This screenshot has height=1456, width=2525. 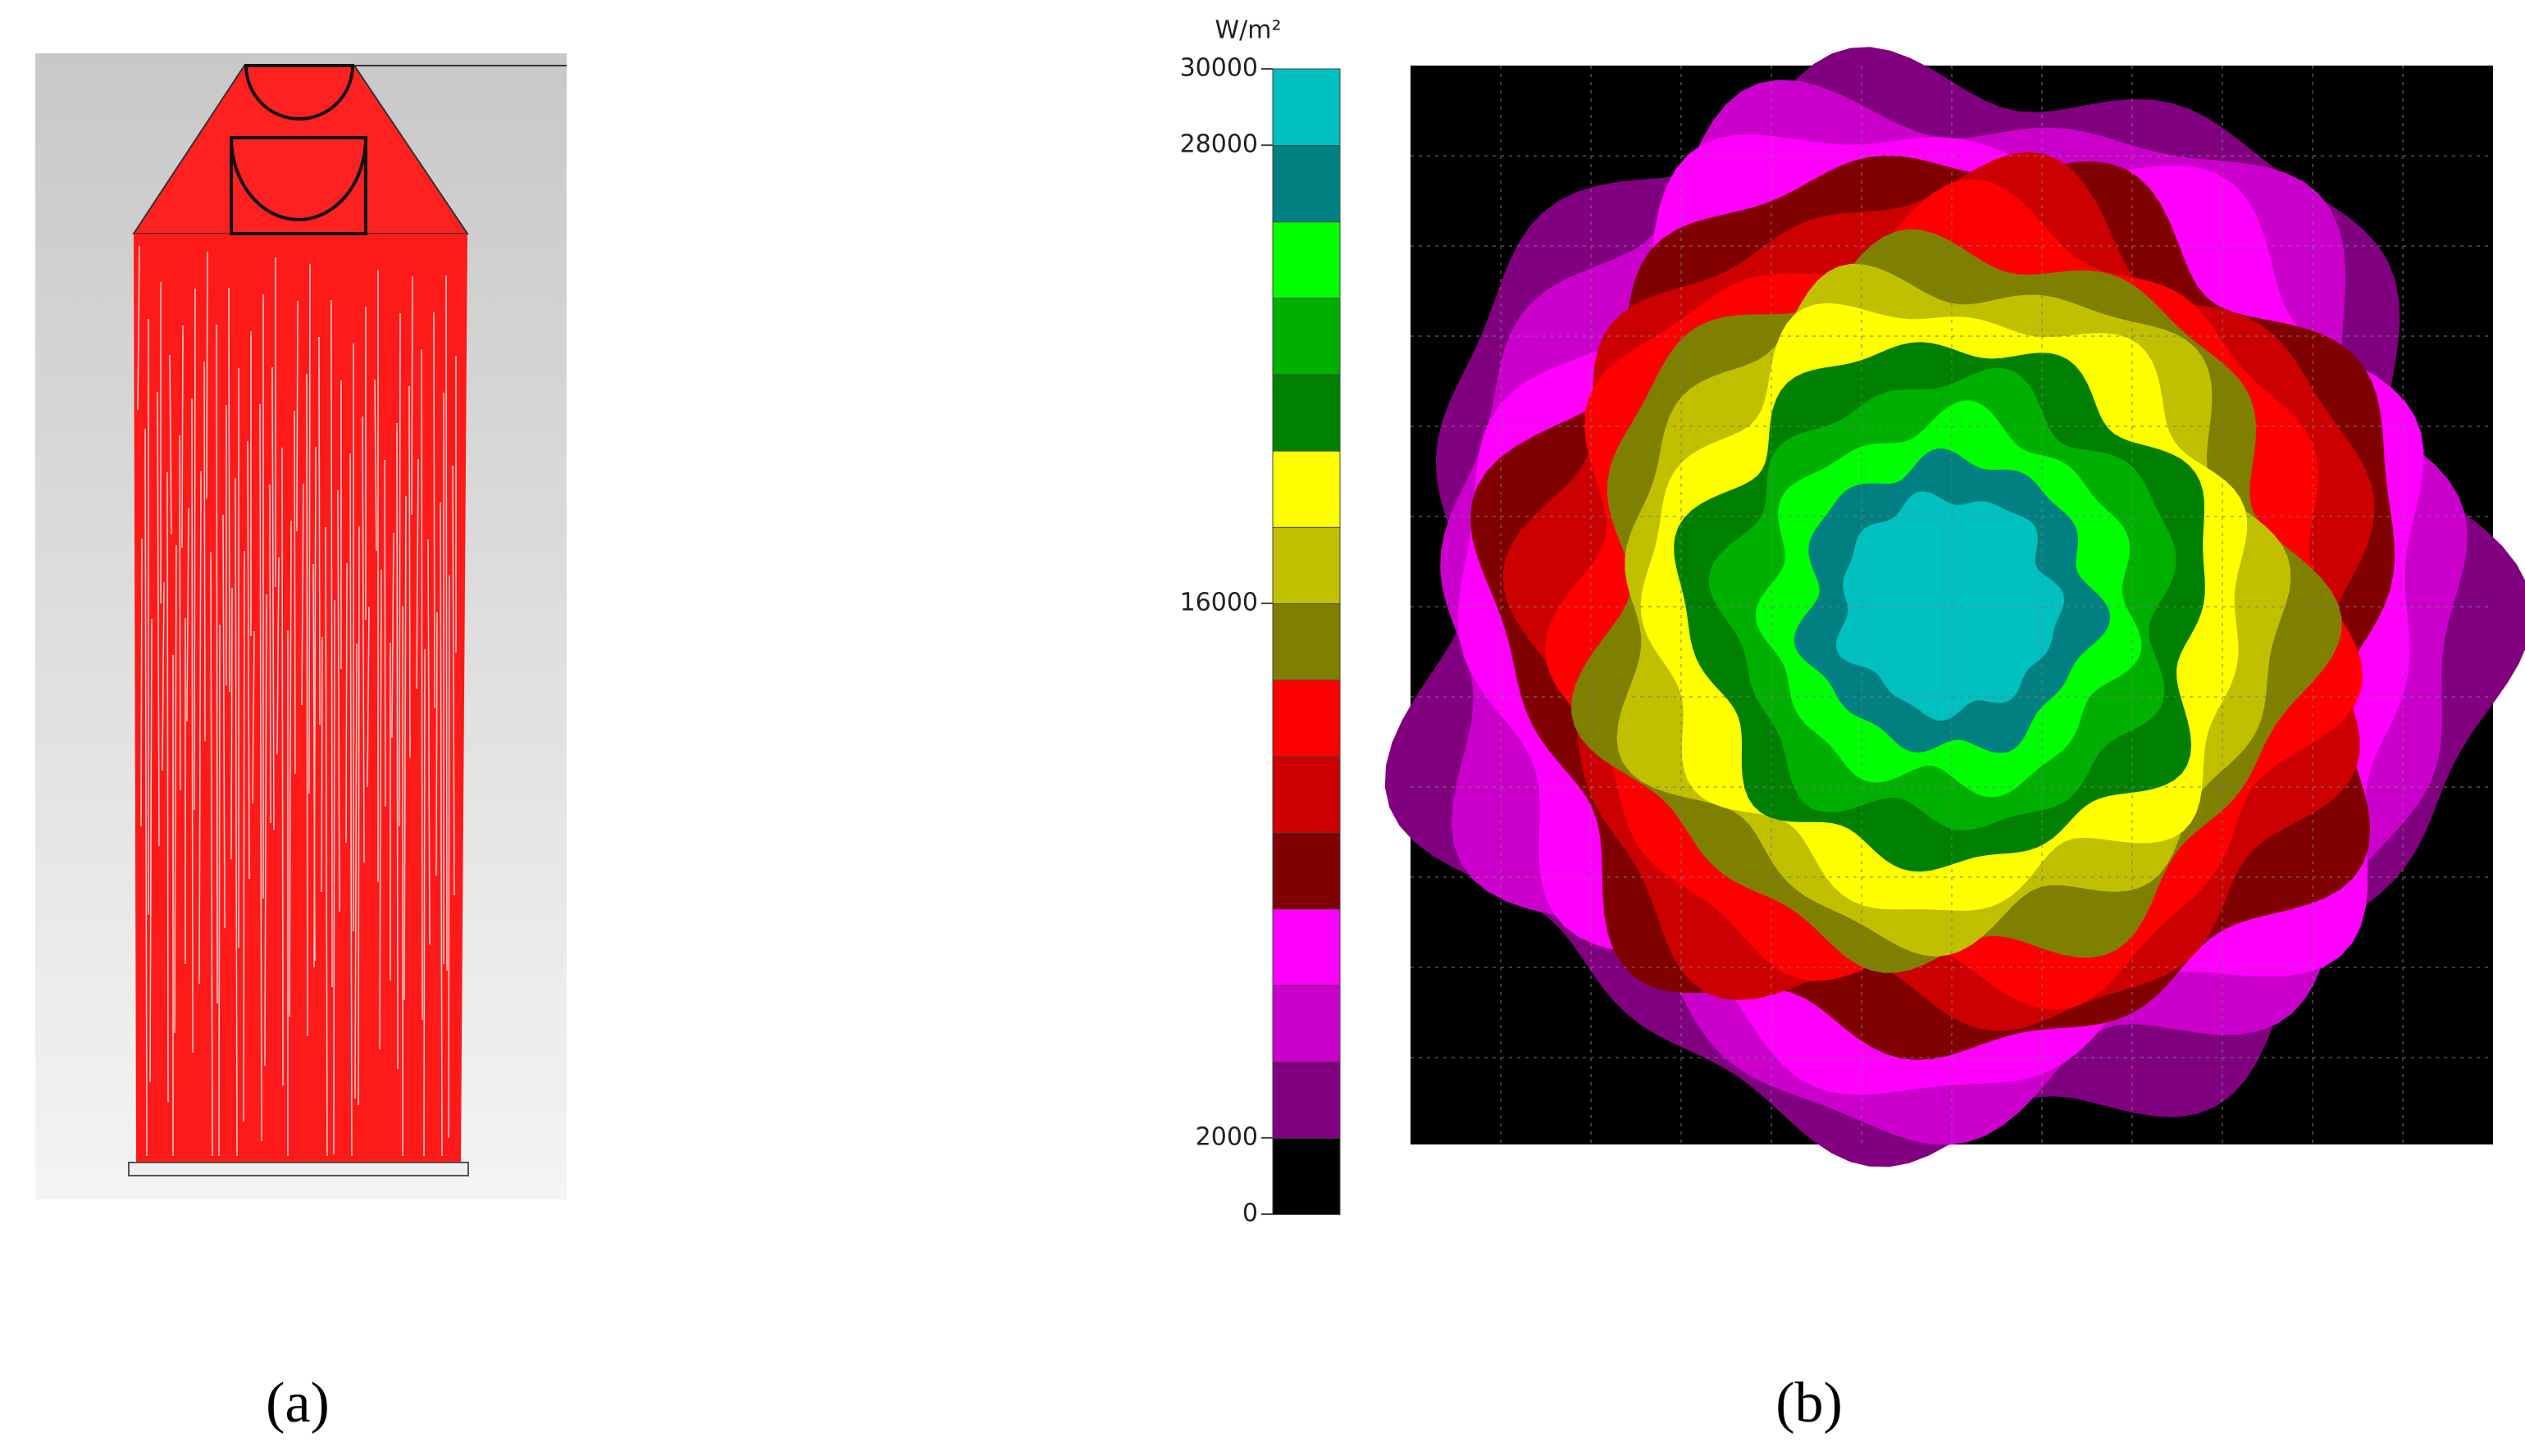 I want to click on lens-box, so click(x=298, y=186).